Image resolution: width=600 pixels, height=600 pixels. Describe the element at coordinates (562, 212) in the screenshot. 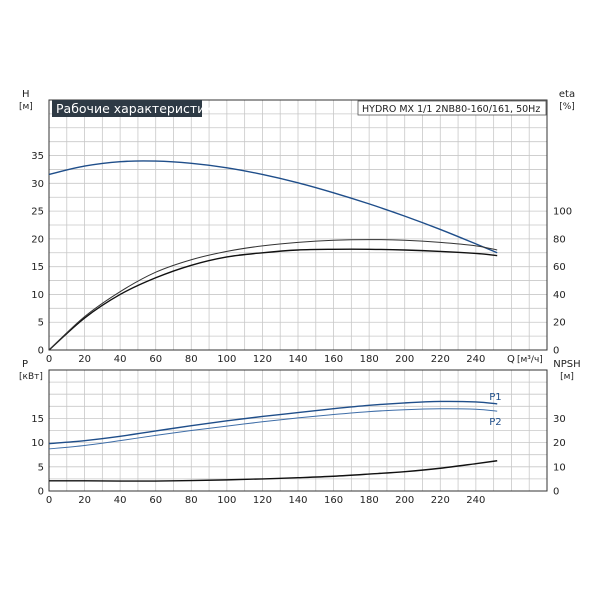

I see `right-tick-label: 100` at that location.